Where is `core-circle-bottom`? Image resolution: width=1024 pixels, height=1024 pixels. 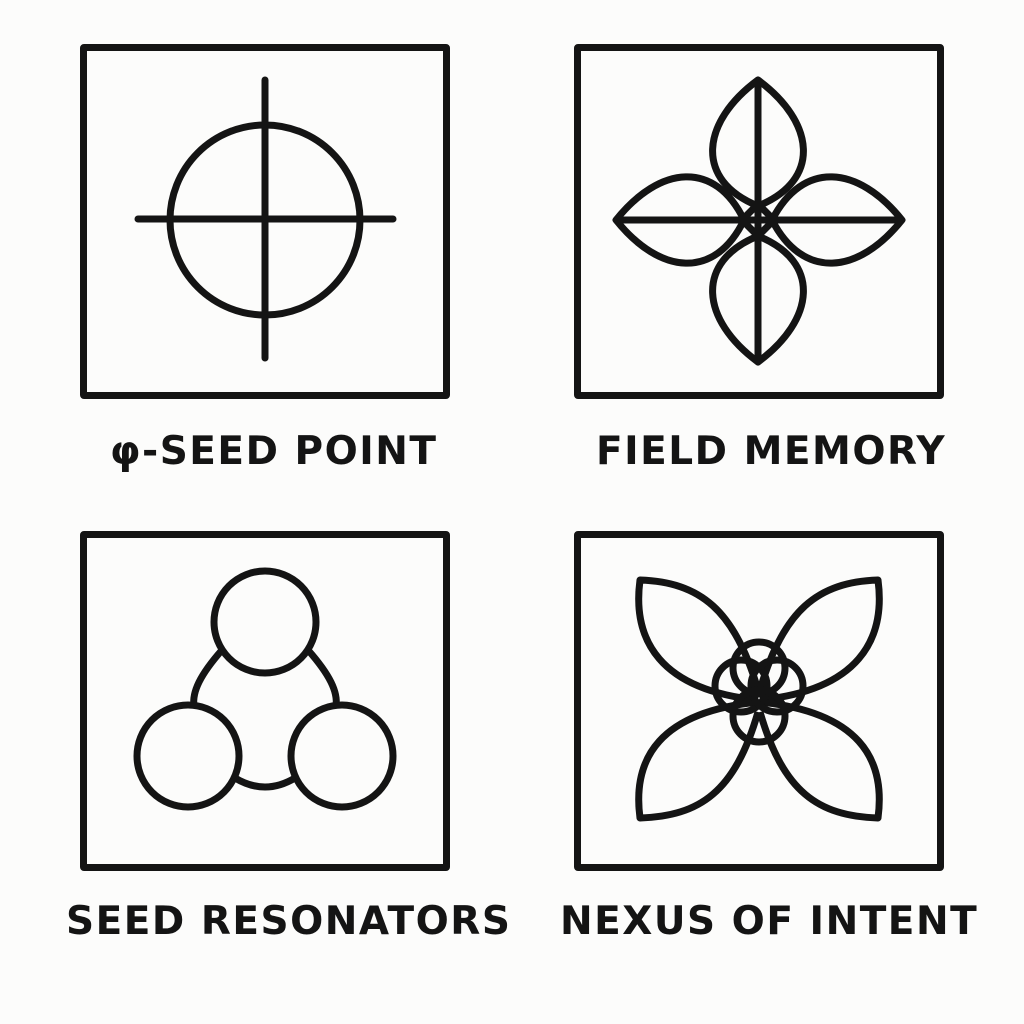 core-circle-bottom is located at coordinates (759, 716).